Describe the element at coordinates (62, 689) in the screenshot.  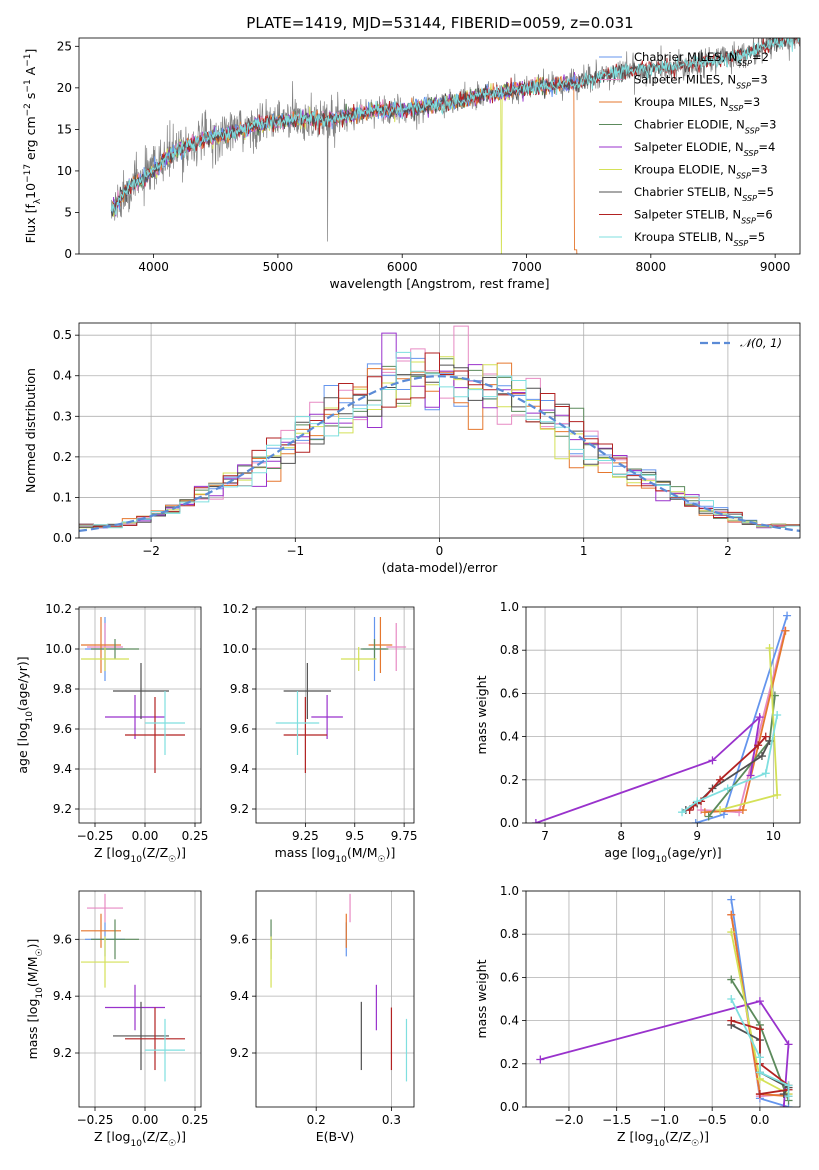
I see `y-tick-label: 9.8` at that location.